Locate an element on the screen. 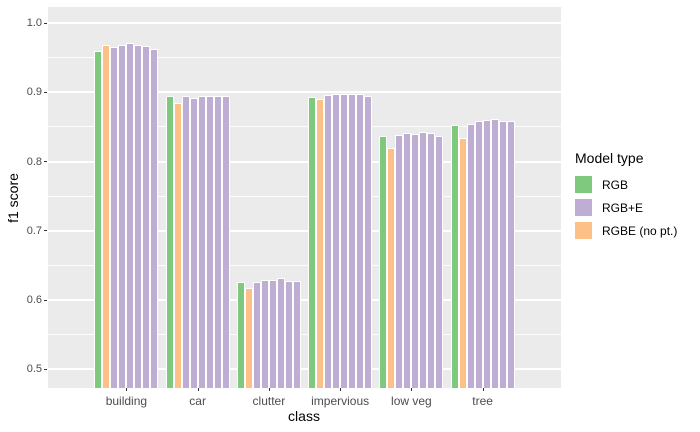 The image size is (700, 432). bar-clutter-rgb-e-run3 is located at coordinates (272, 334).